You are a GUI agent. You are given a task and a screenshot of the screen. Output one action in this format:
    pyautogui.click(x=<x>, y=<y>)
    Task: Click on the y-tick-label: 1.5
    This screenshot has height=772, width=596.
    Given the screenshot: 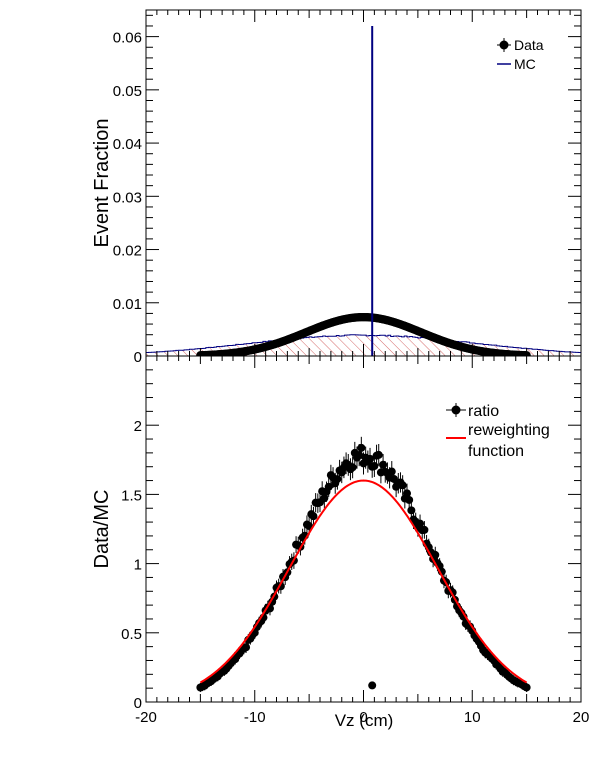 What is the action you would take?
    pyautogui.click(x=131, y=495)
    